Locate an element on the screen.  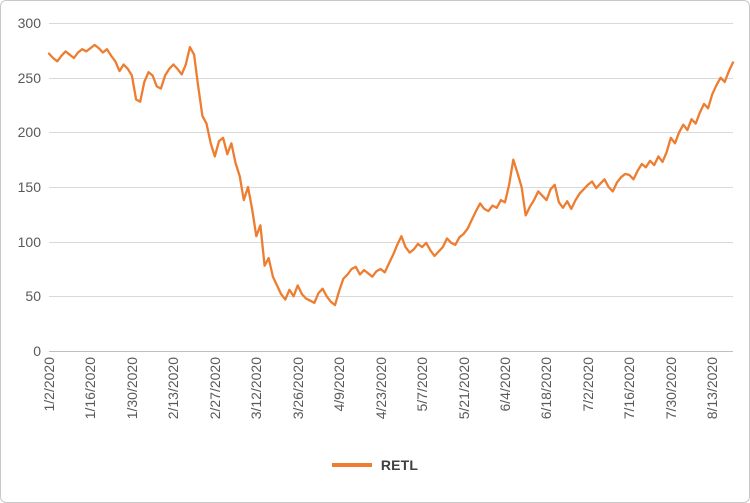
y-axis-label: 150 is located at coordinates (29, 187).